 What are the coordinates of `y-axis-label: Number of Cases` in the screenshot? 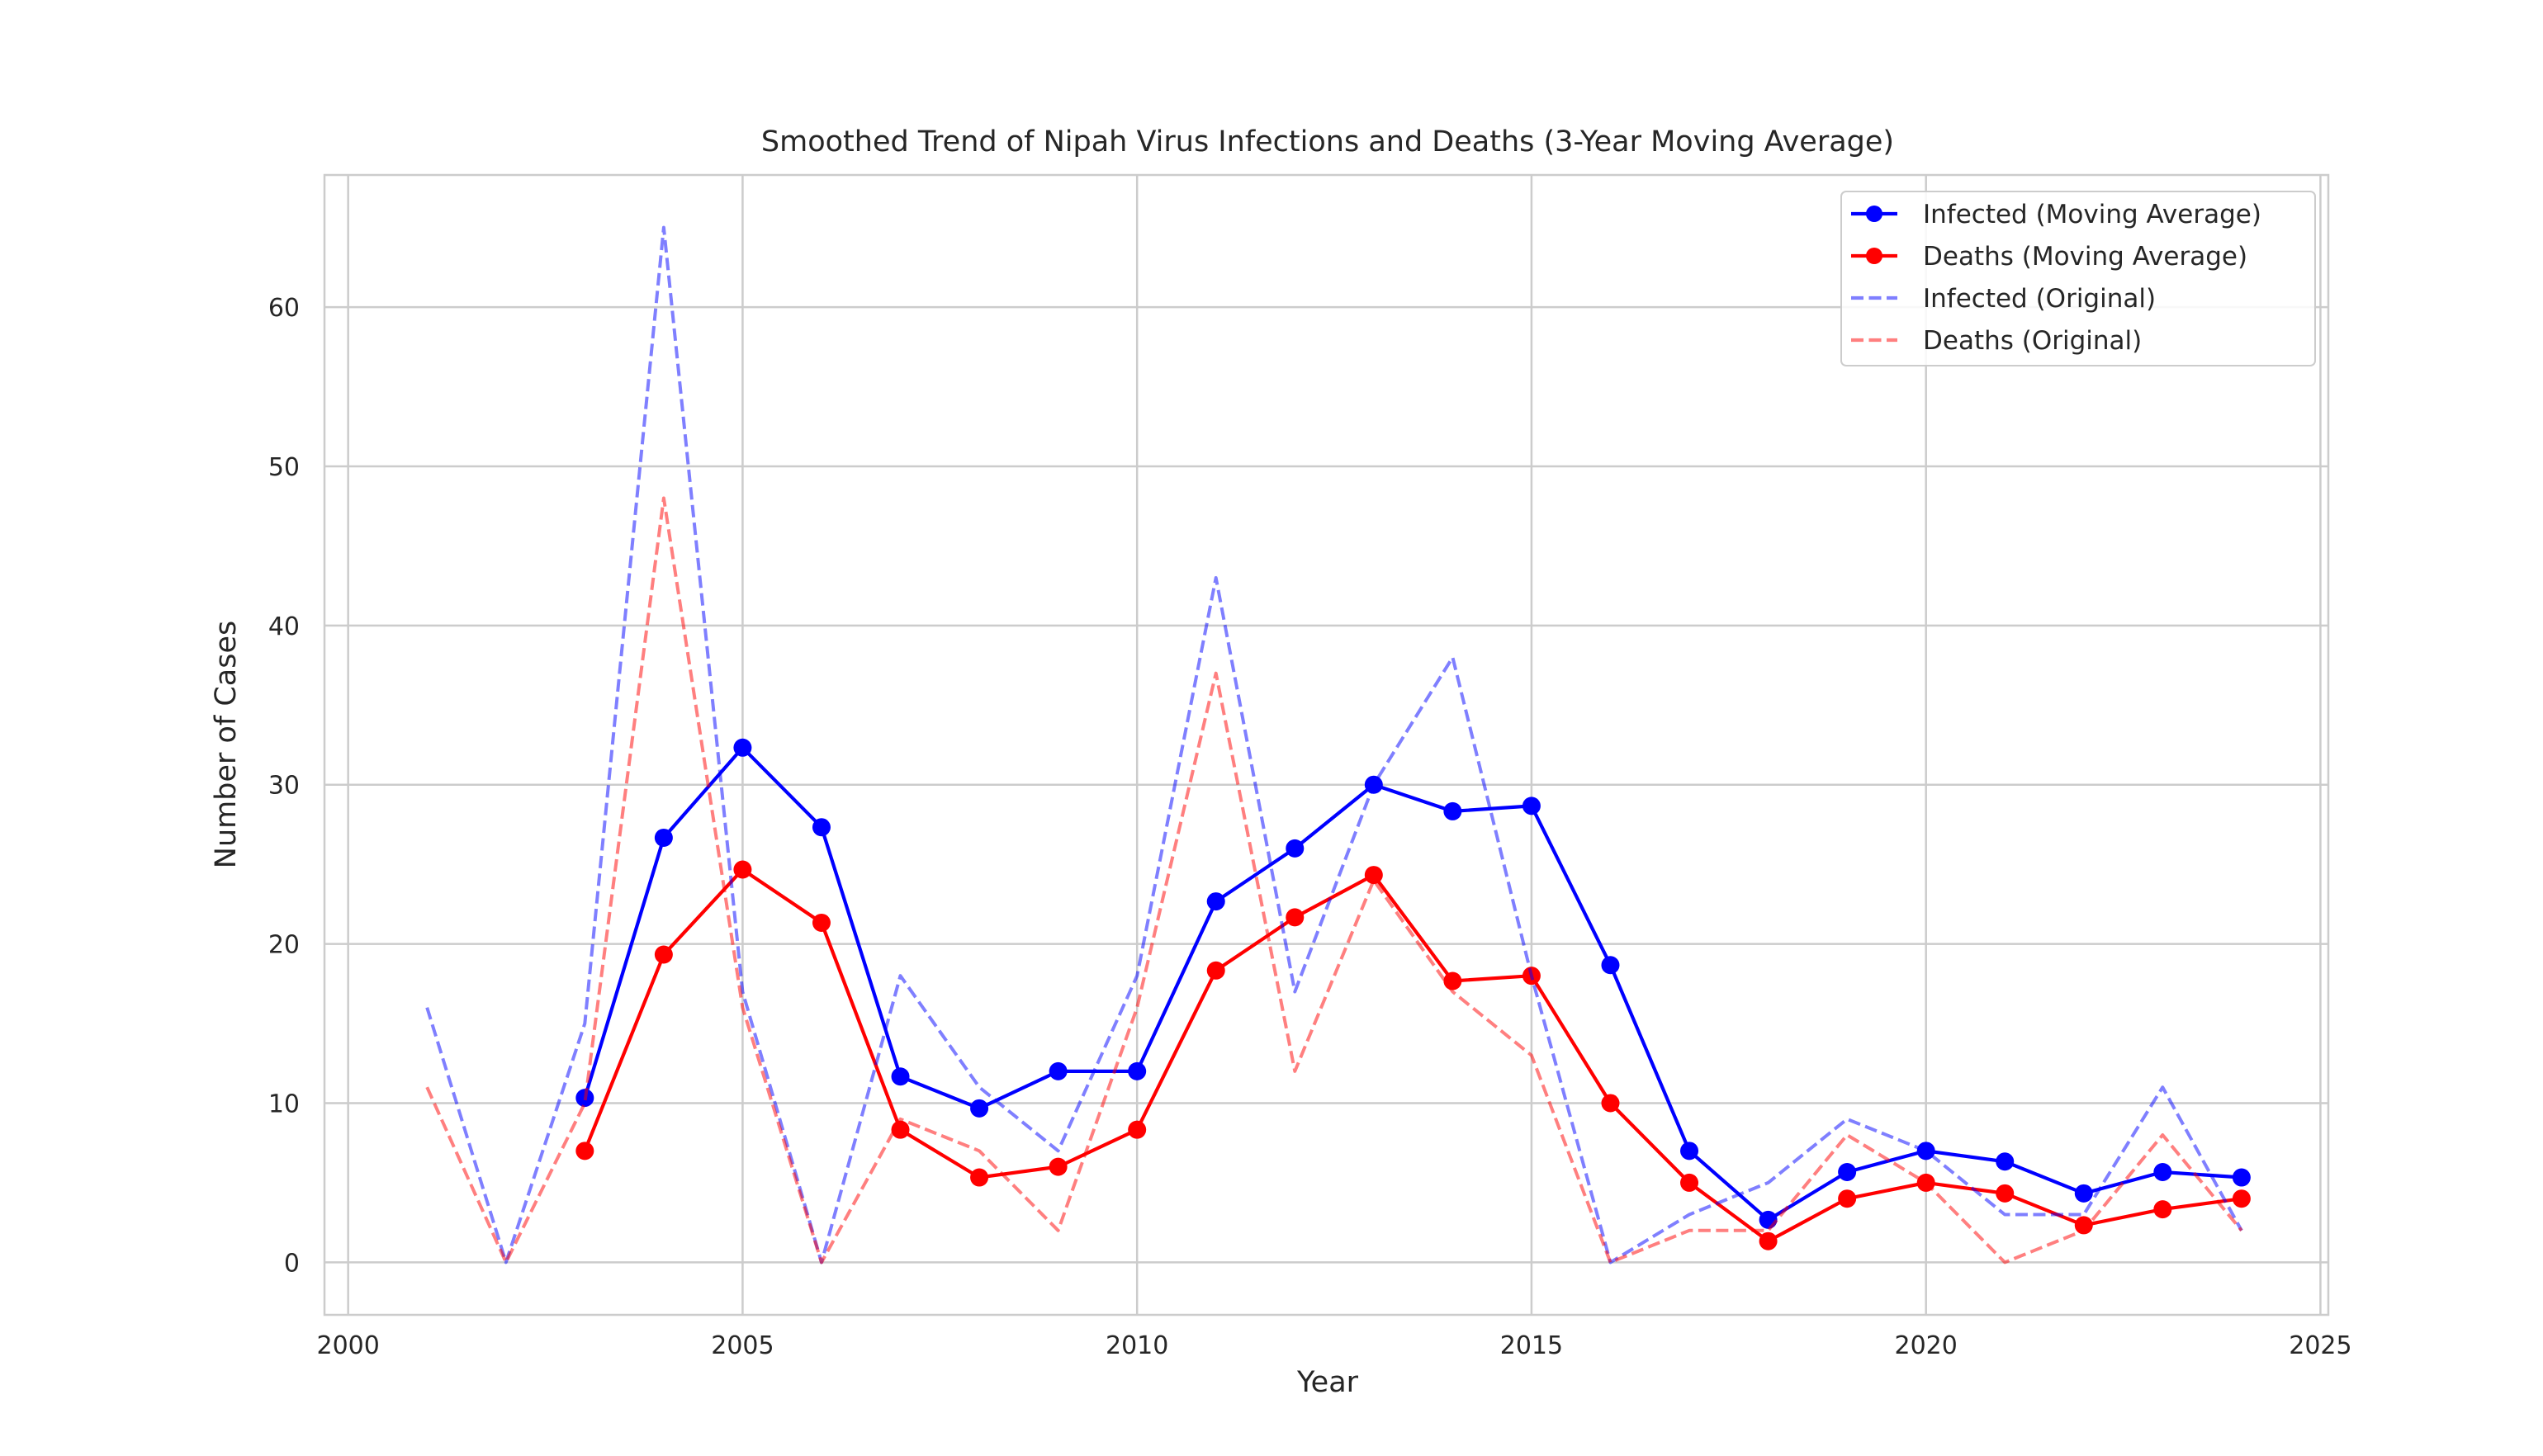 It's located at (226, 744).